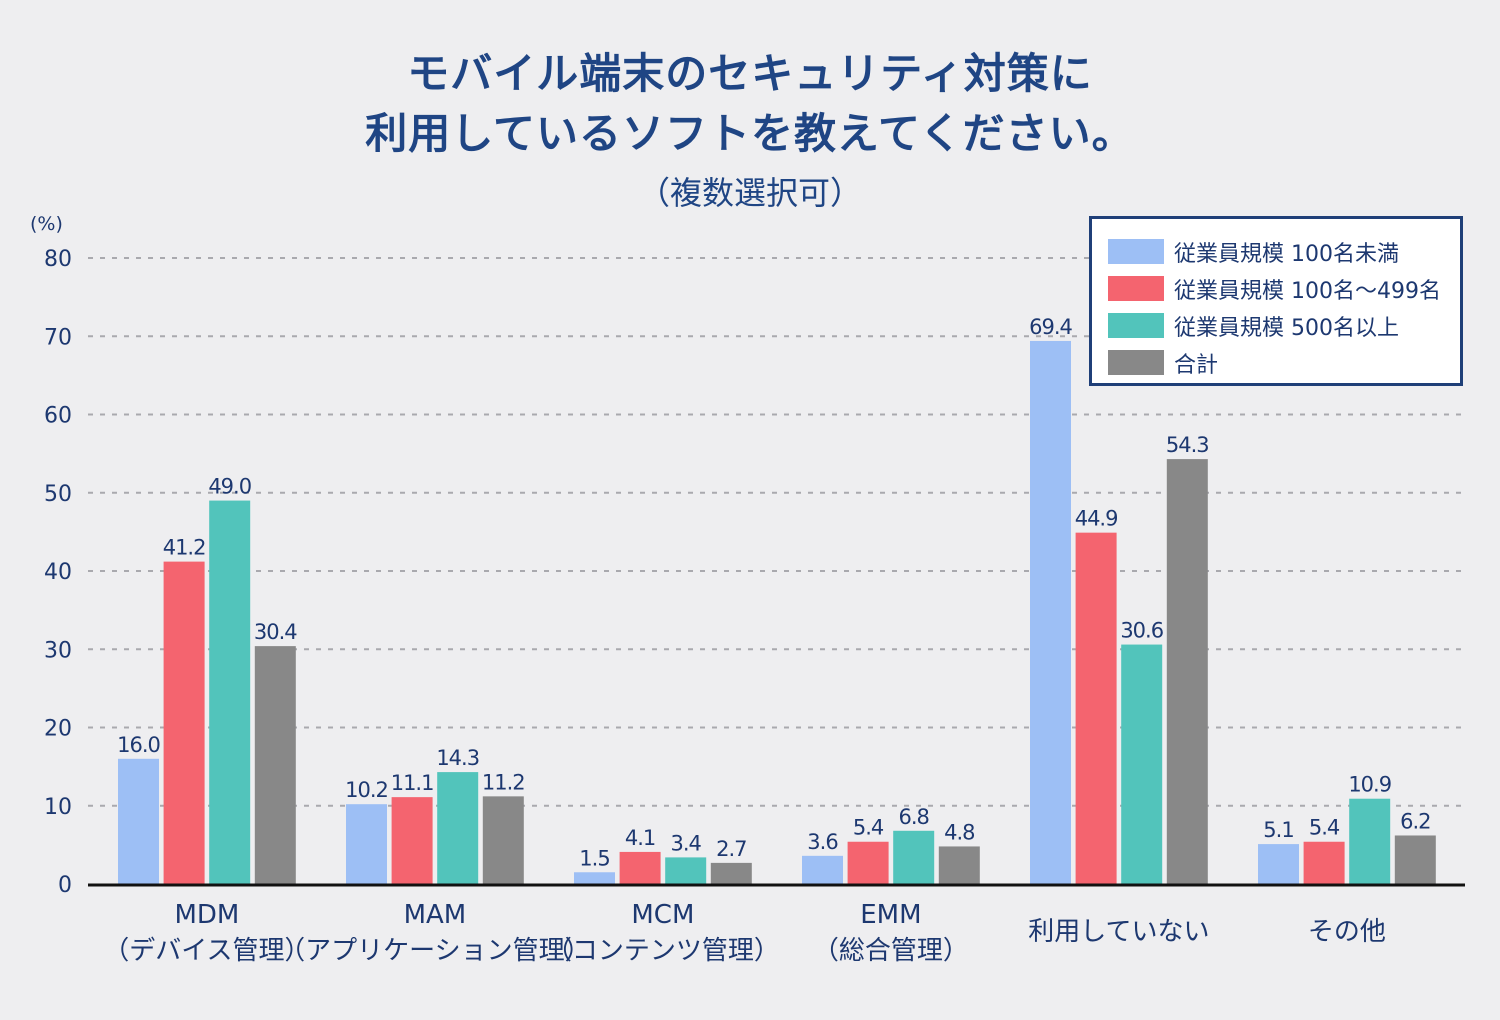 Image resolution: width=1500 pixels, height=1020 pixels. I want to click on x-tick-label-line2: （デバイス管理）, so click(207, 951).